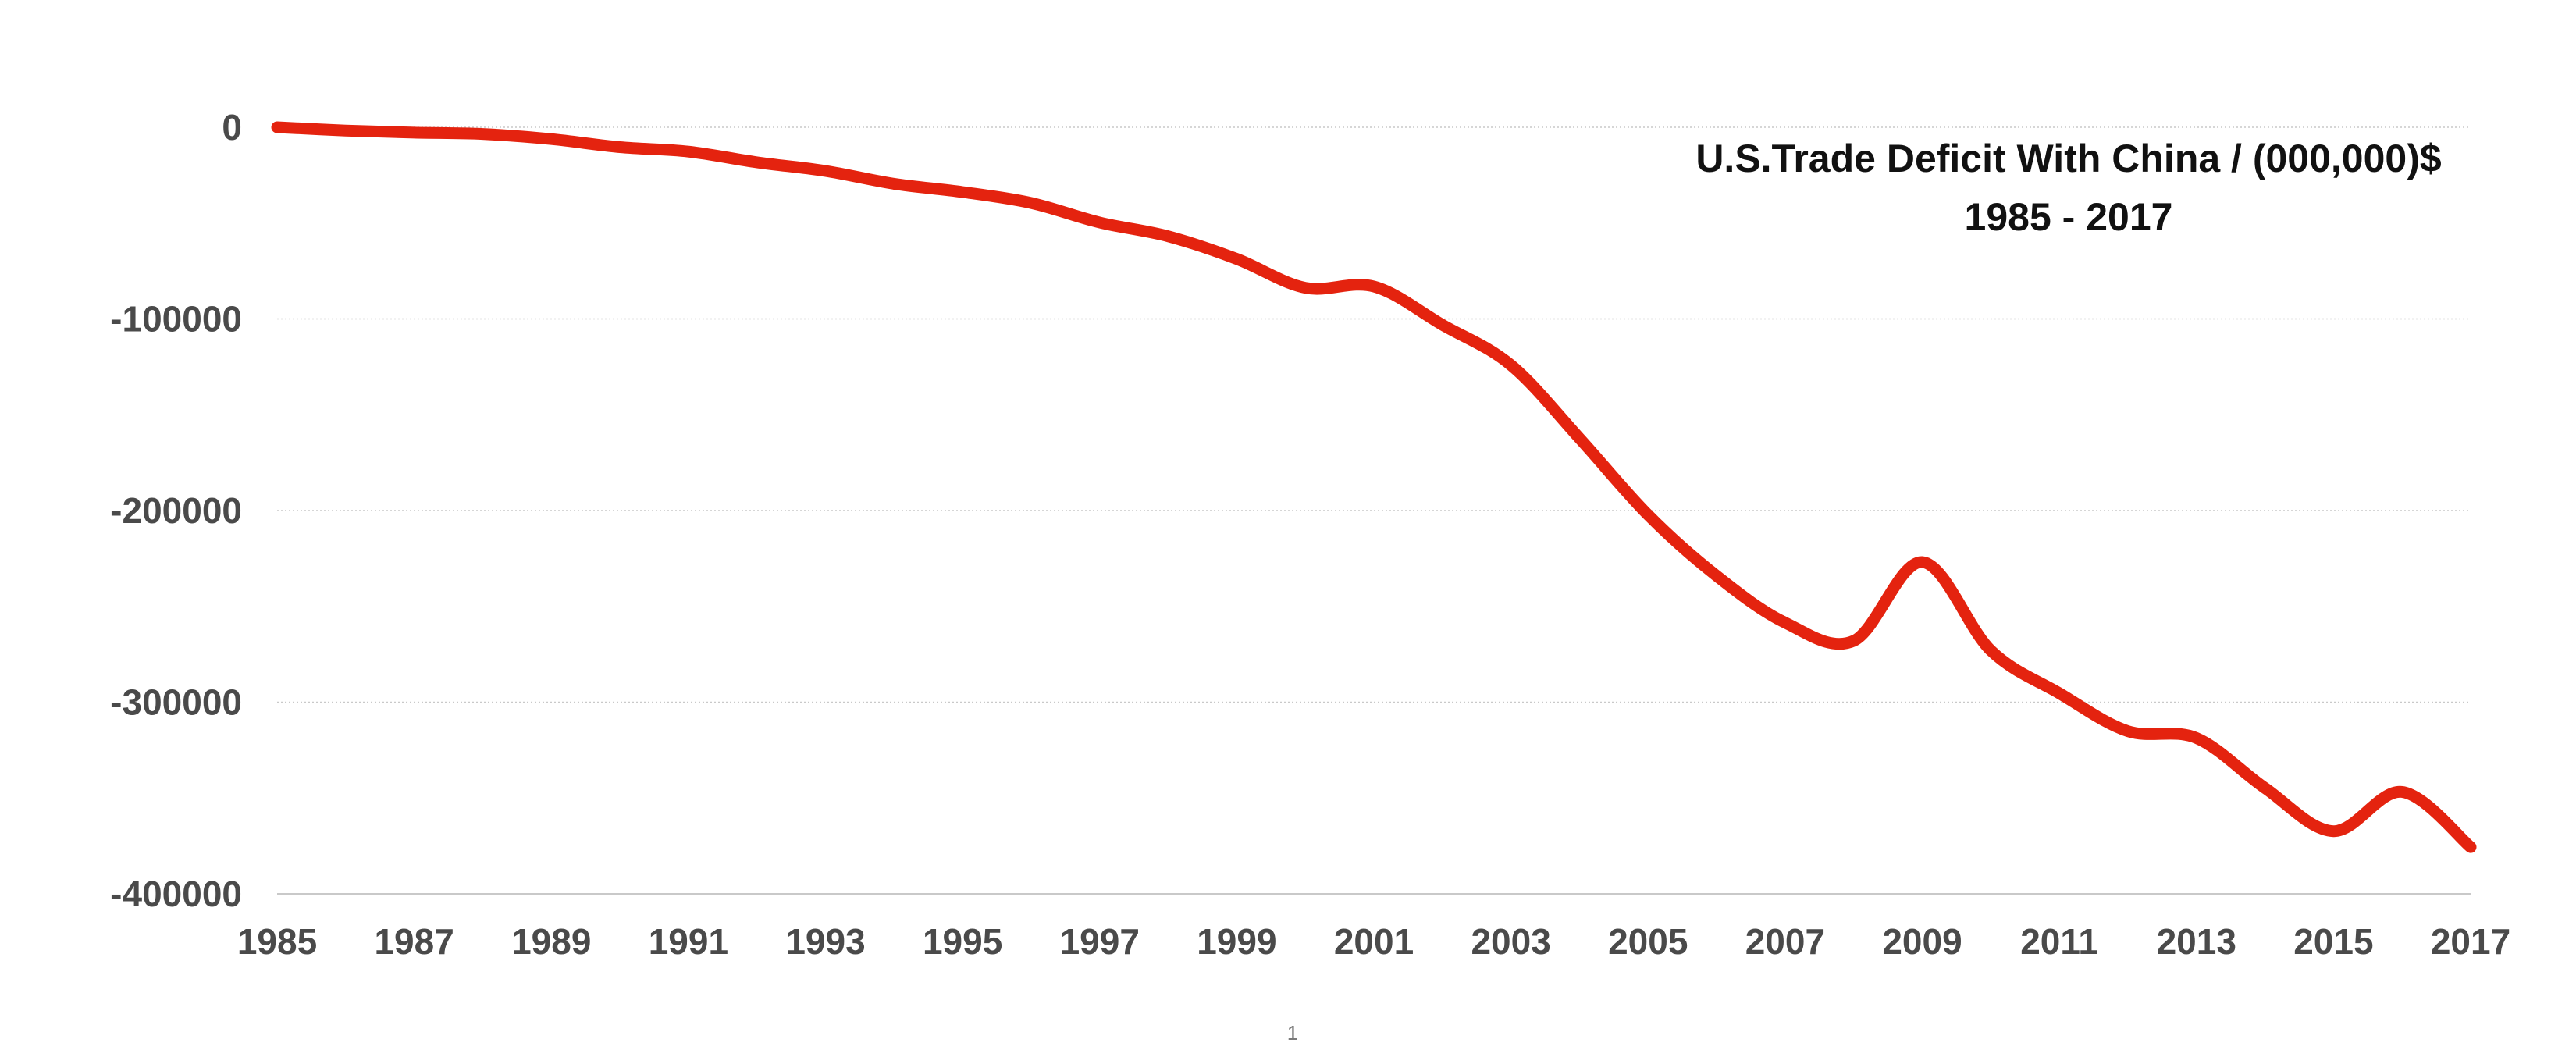 The width and height of the screenshot is (2576, 1057). What do you see at coordinates (2402, 791) in the screenshot?
I see `data-point-2016` at bounding box center [2402, 791].